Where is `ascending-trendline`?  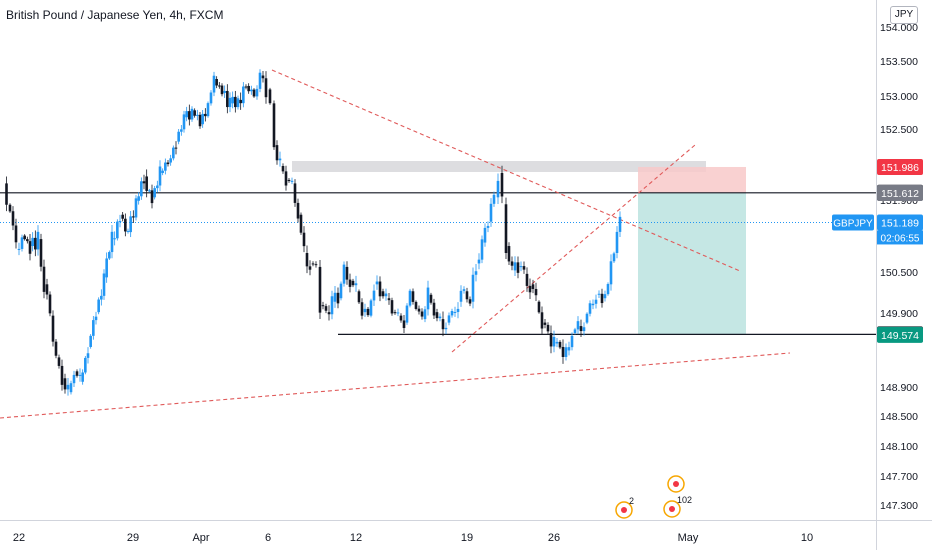 ascending-trendline is located at coordinates (573, 248).